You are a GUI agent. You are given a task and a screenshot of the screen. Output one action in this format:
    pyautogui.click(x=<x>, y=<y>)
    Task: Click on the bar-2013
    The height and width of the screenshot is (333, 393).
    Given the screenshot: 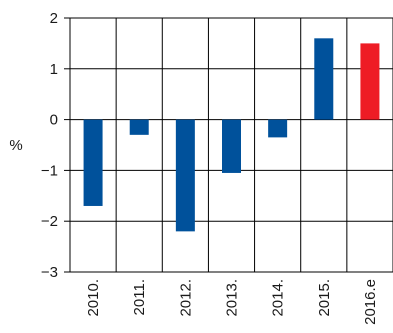 What is the action you would take?
    pyautogui.click(x=231, y=146)
    